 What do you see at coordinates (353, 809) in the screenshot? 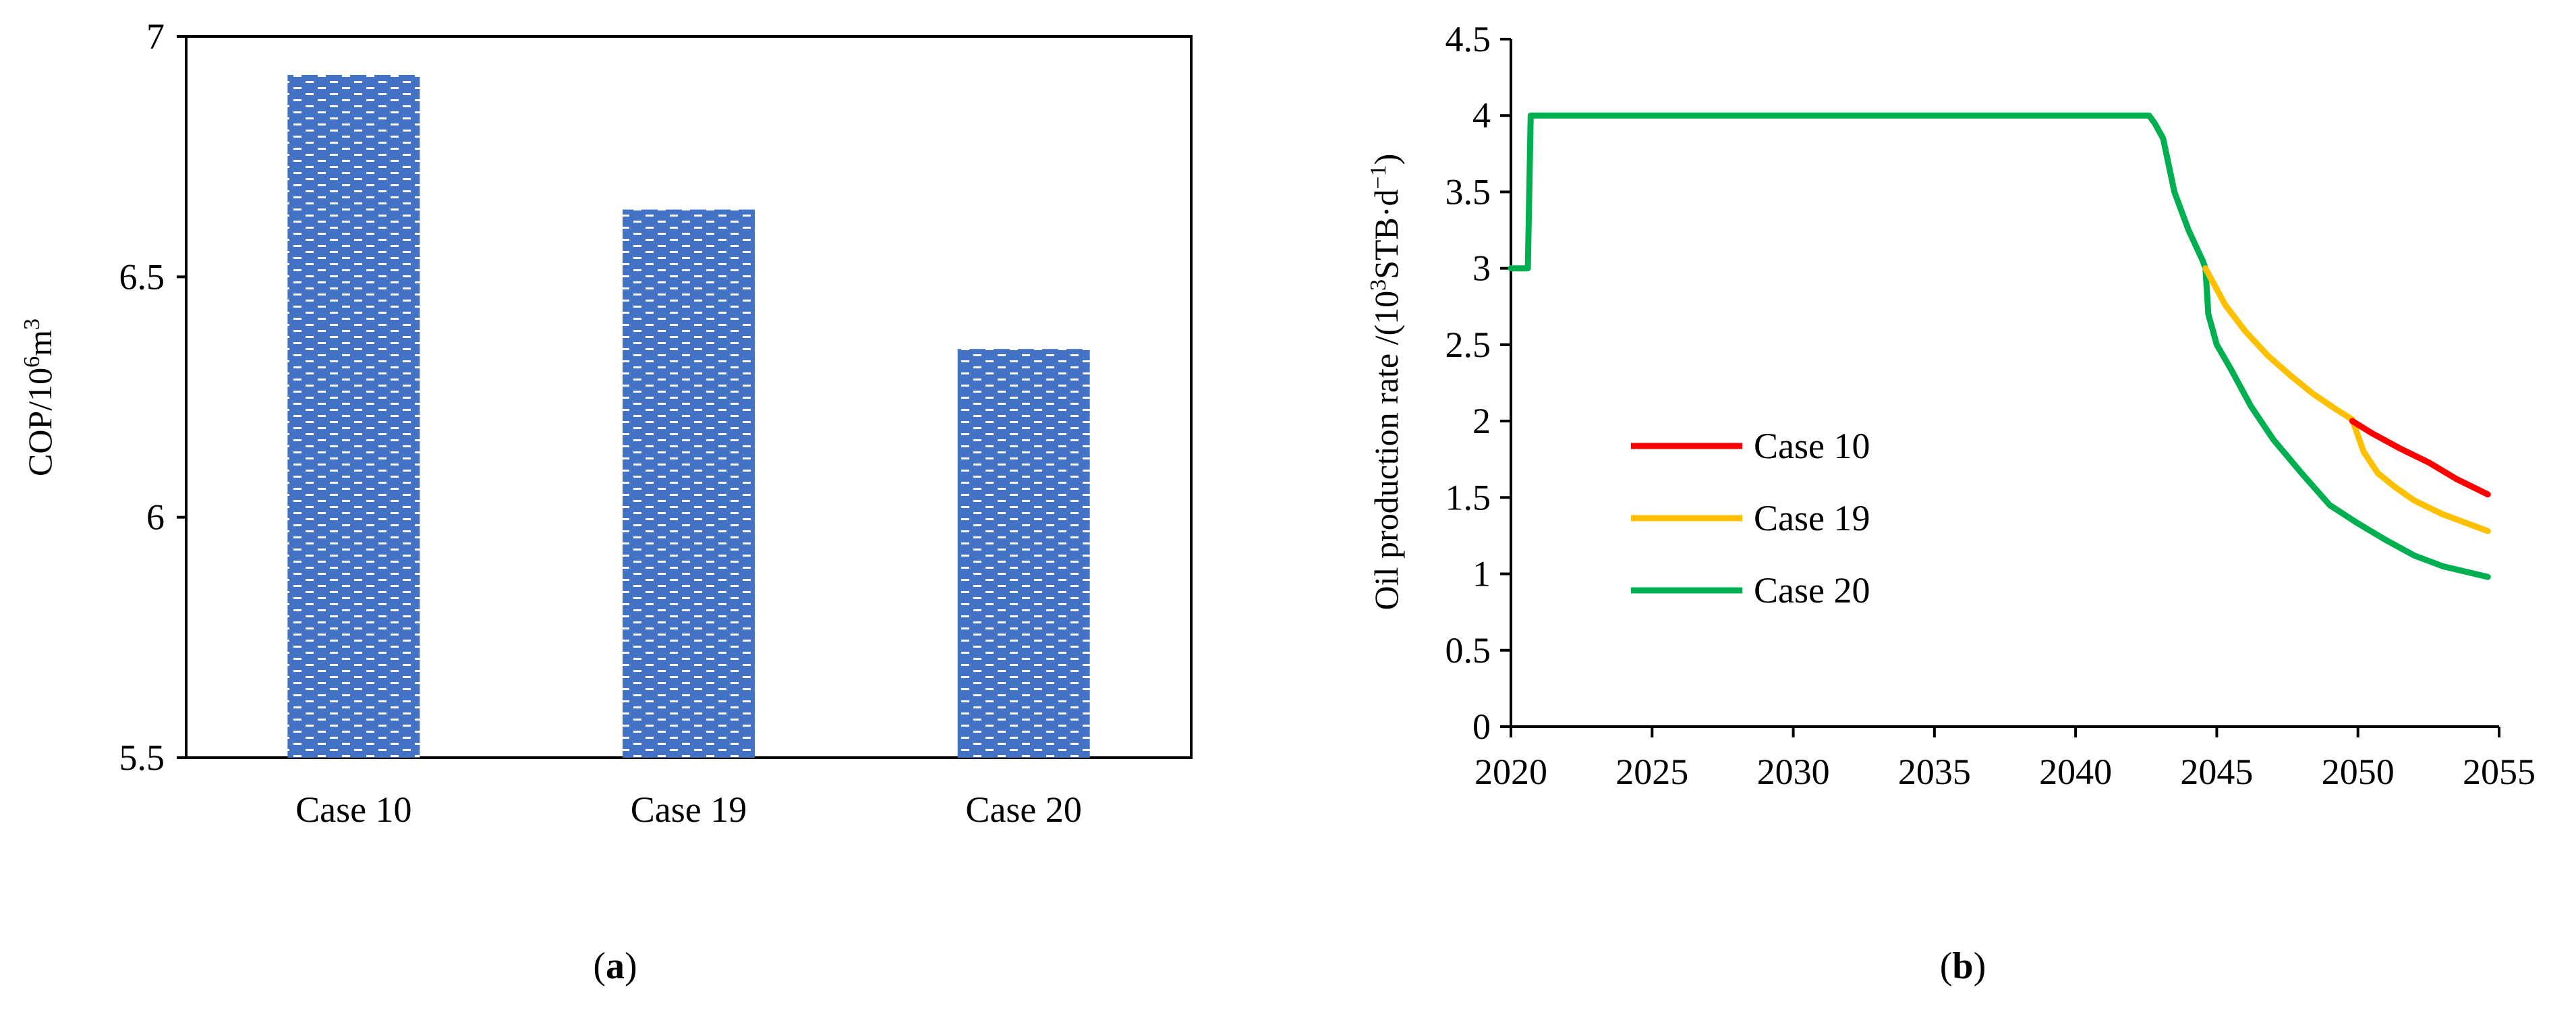
I see `x-tick-label: Case 10` at bounding box center [353, 809].